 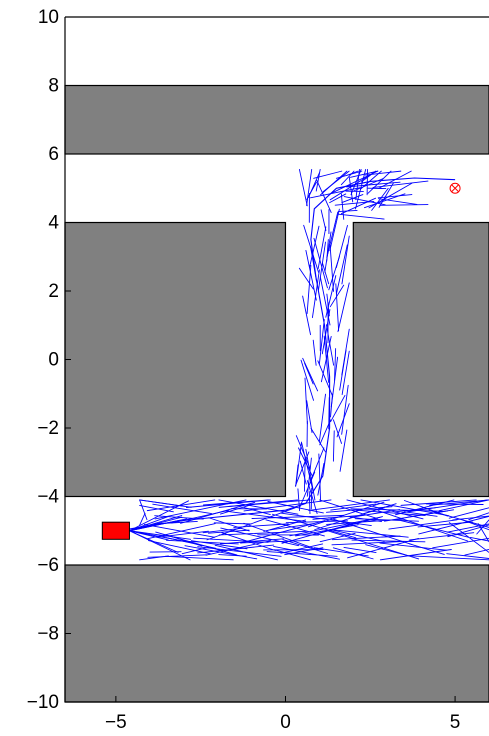 I want to click on y-tick-label: −10, so click(x=43, y=702).